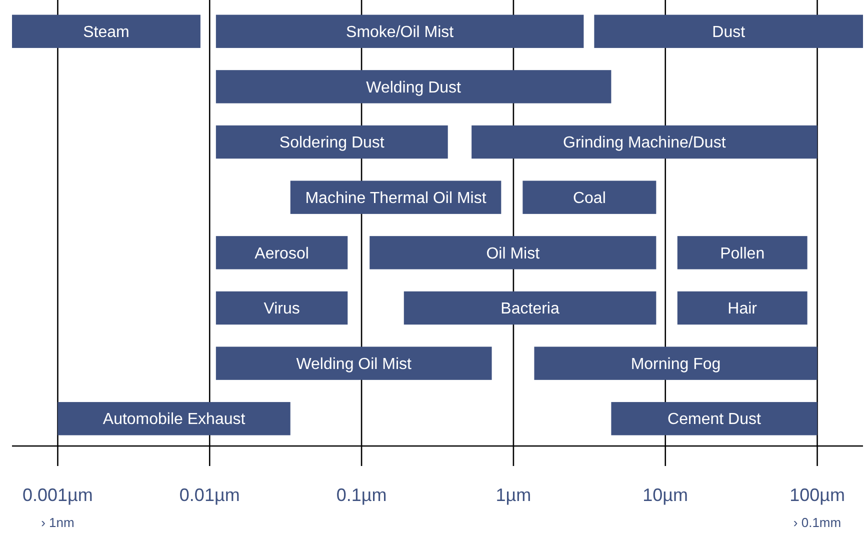 Image resolution: width=865 pixels, height=543 pixels. Describe the element at coordinates (106, 32) in the screenshot. I see `series-label: Steam` at that location.